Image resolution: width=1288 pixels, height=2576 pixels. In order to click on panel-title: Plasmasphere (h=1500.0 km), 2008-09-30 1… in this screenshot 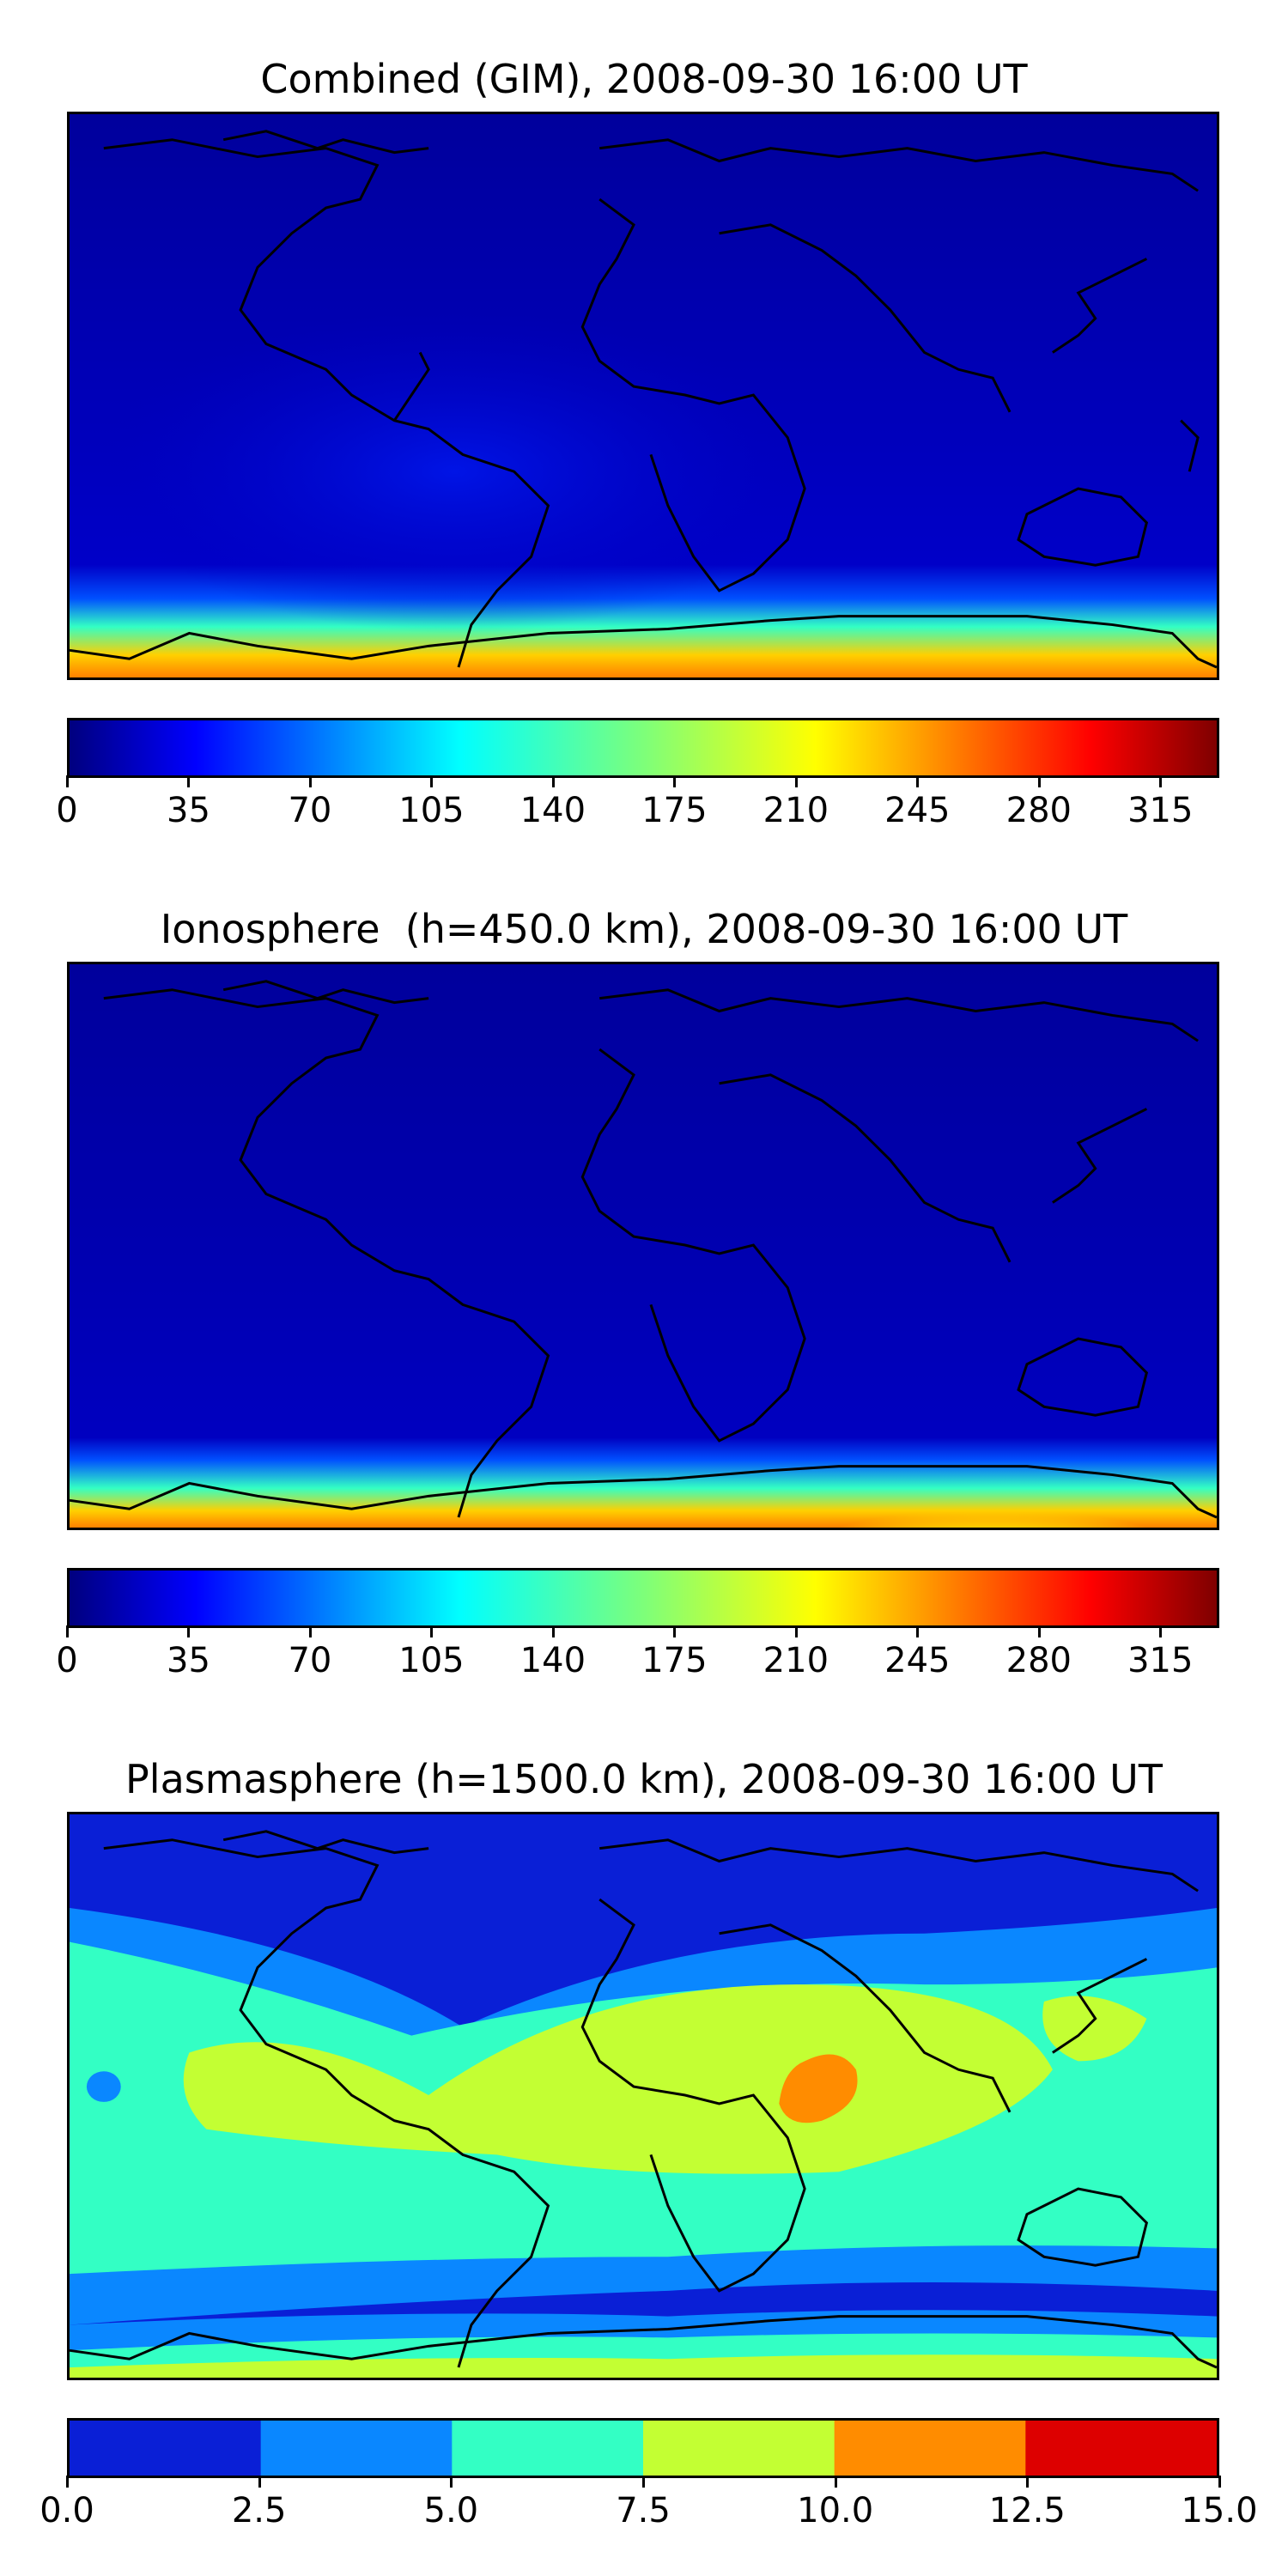, I will do `click(644, 1779)`.